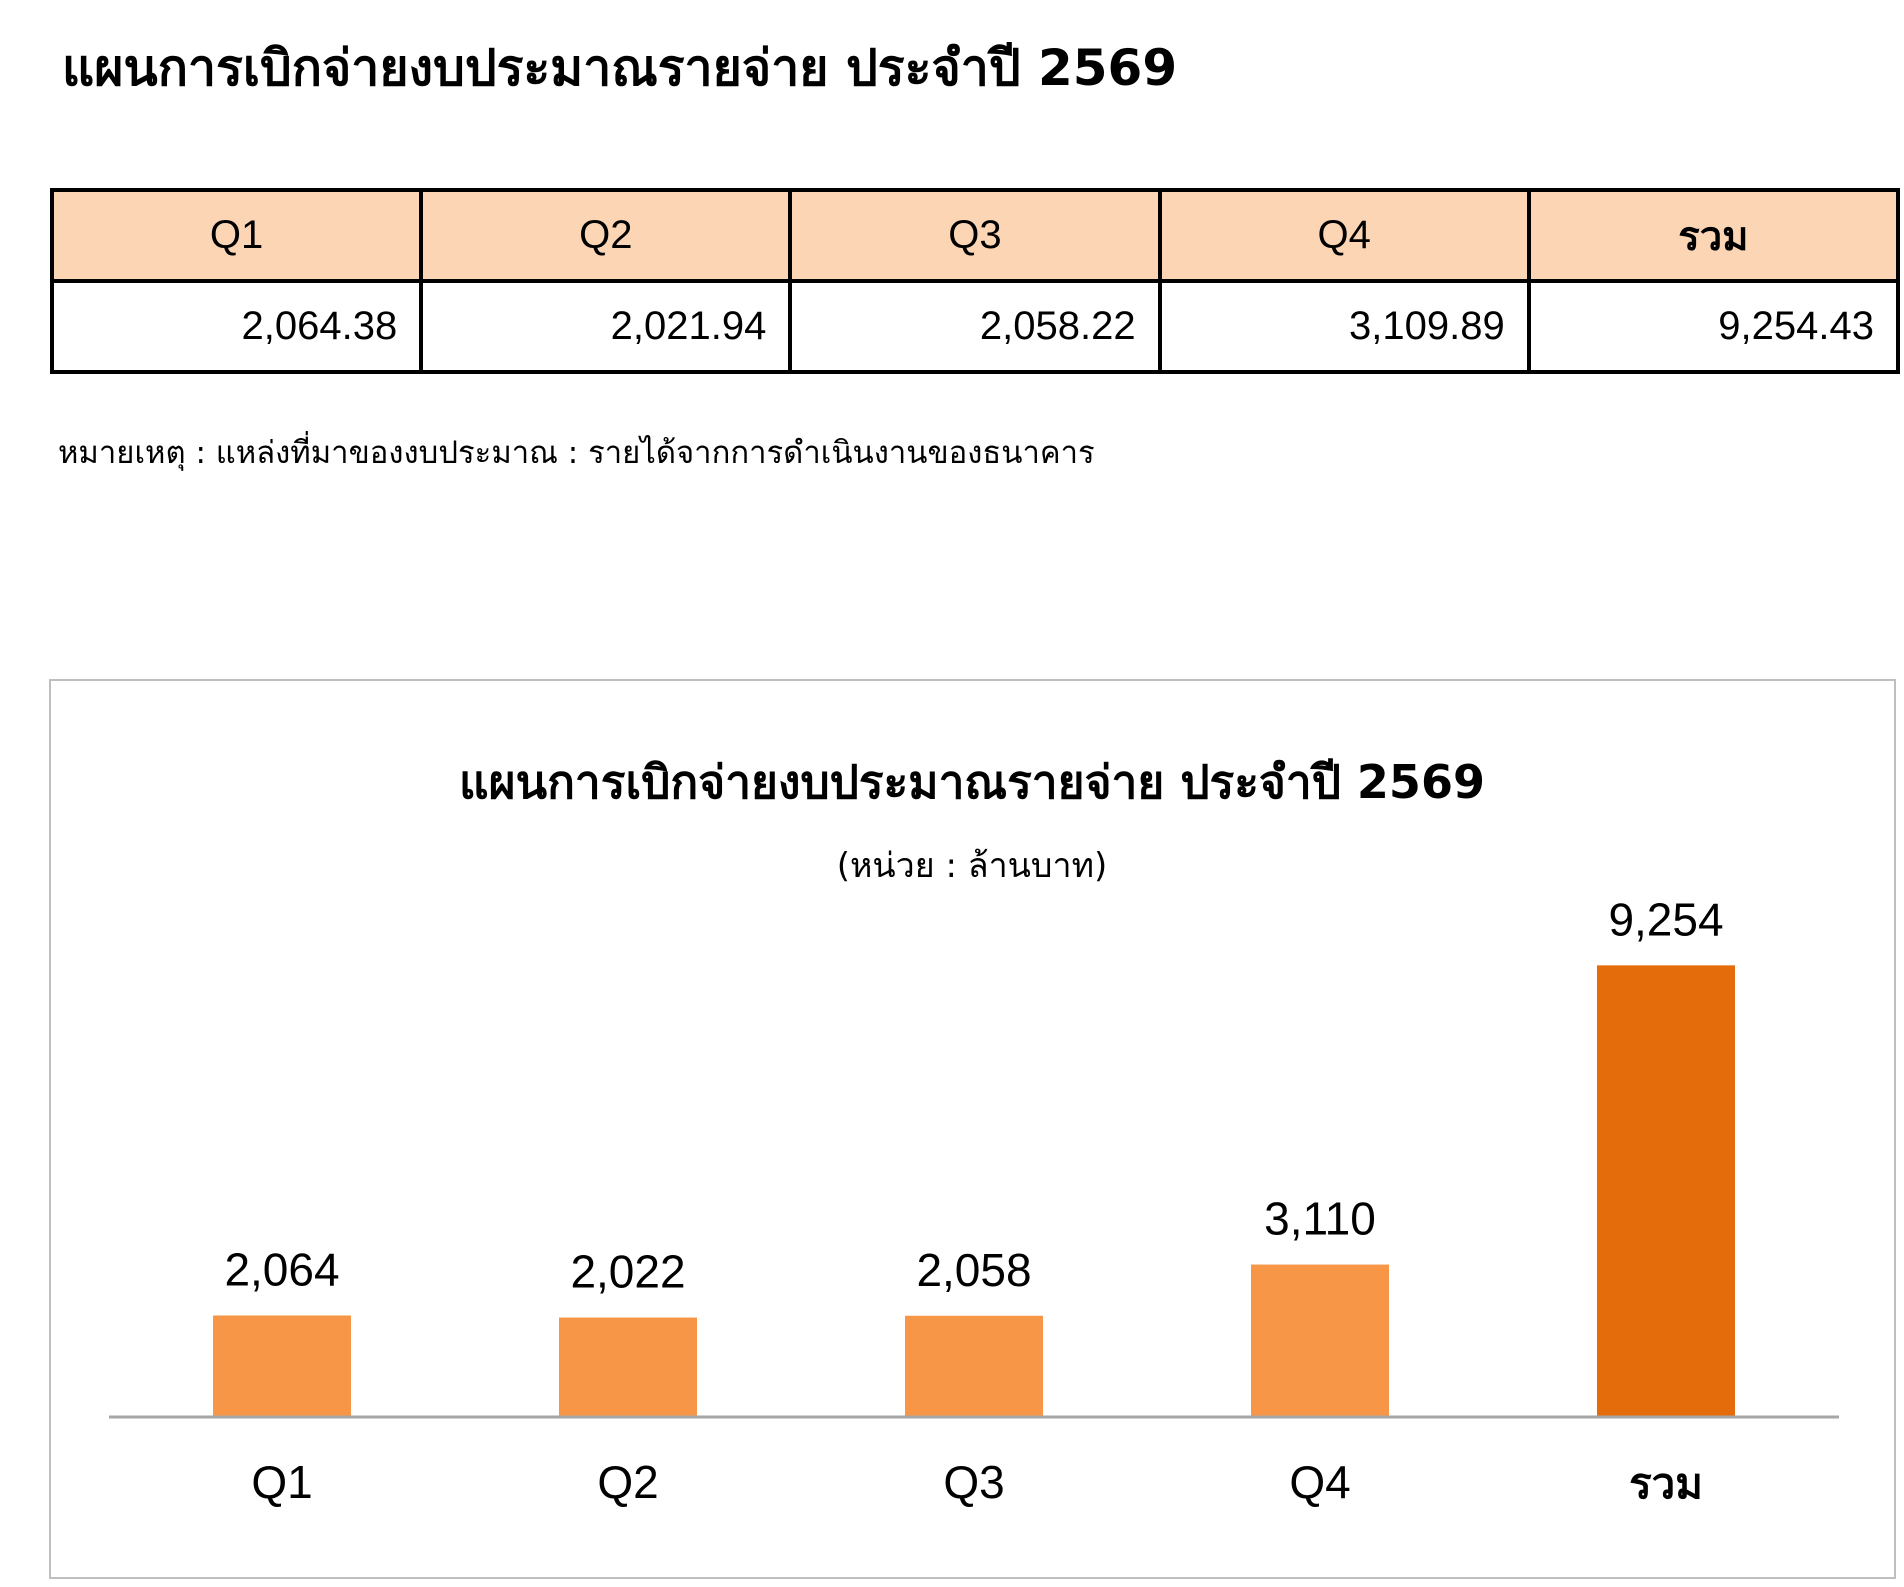 The image size is (1904, 1587). I want to click on cell-total: 9,254.43, so click(1713, 326).